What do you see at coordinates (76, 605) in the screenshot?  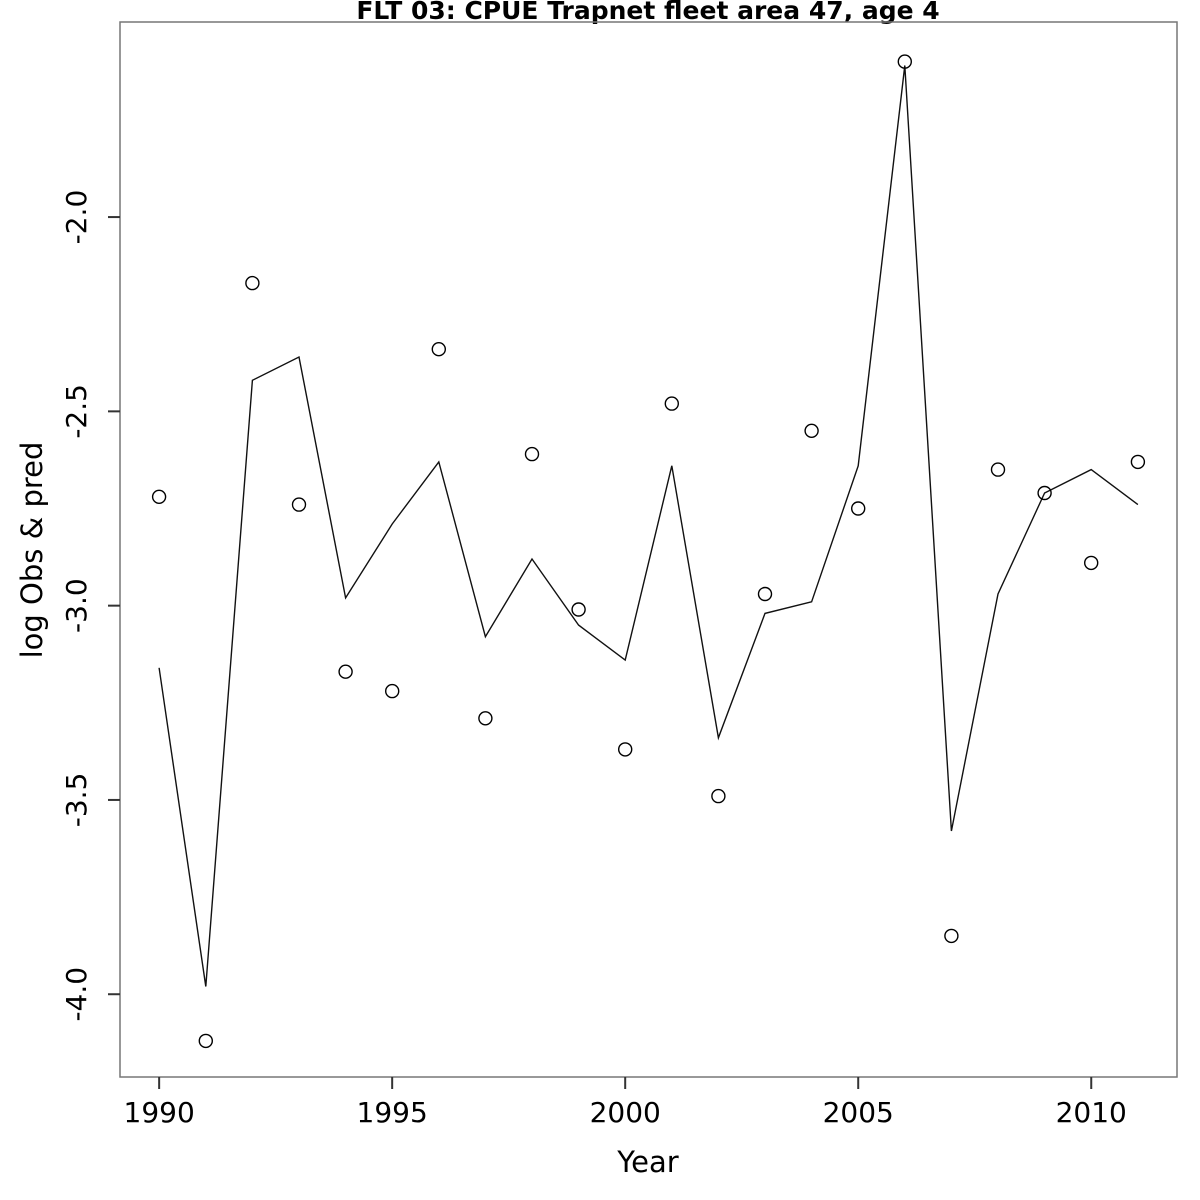 I see `y-axis-tick-label: -3.0` at bounding box center [76, 605].